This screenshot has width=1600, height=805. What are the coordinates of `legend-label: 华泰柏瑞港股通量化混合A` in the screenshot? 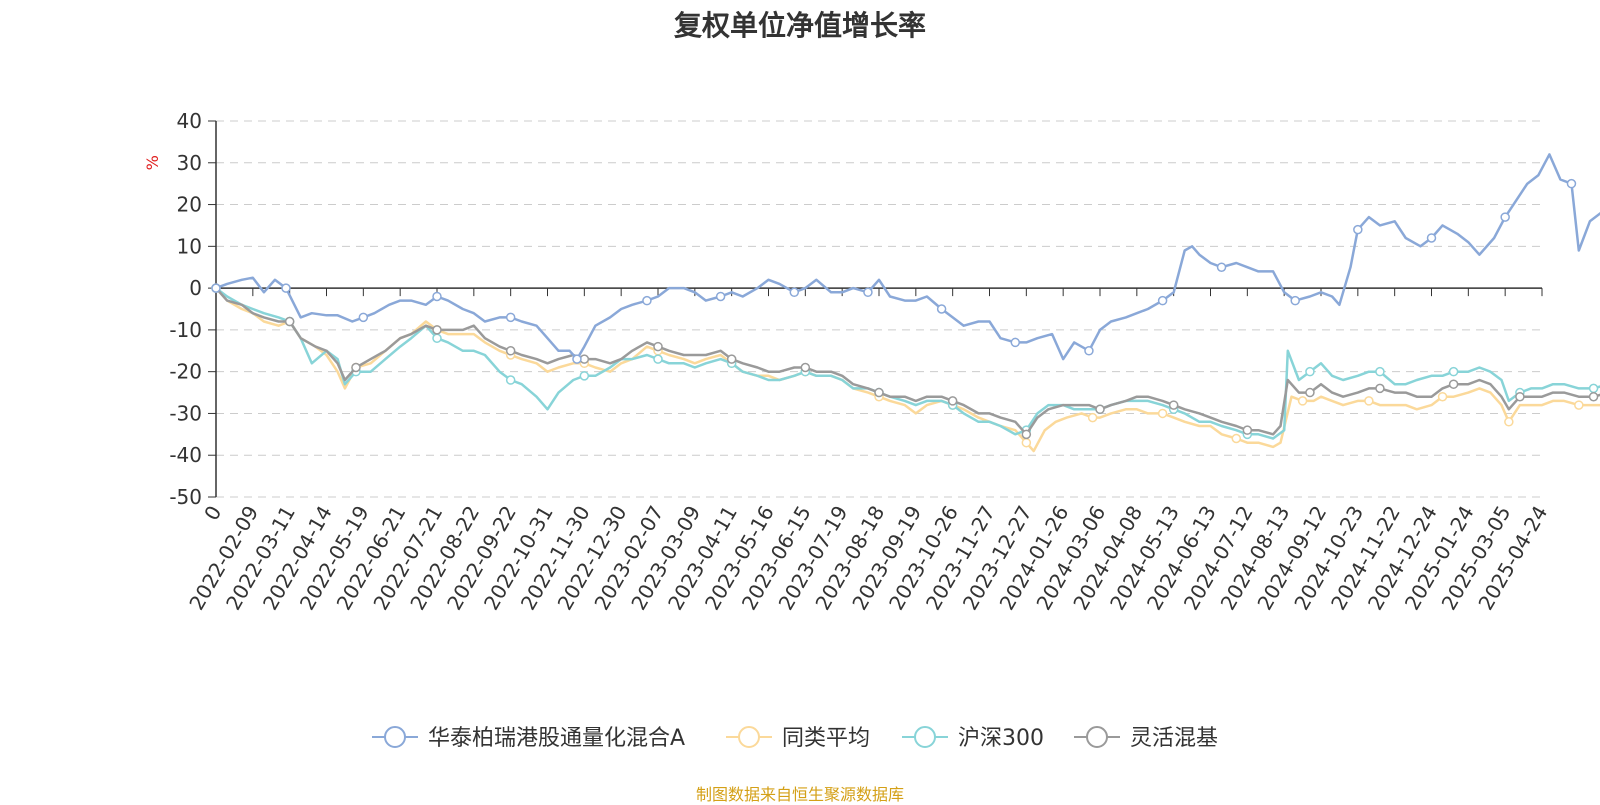 It's located at (556, 738).